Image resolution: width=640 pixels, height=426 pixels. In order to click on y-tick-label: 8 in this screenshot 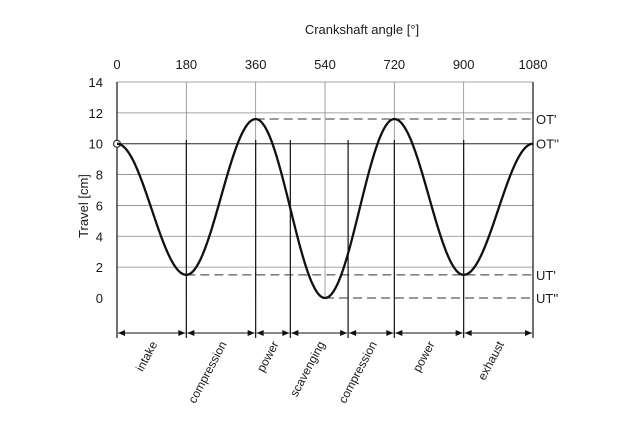, I will do `click(99, 175)`.